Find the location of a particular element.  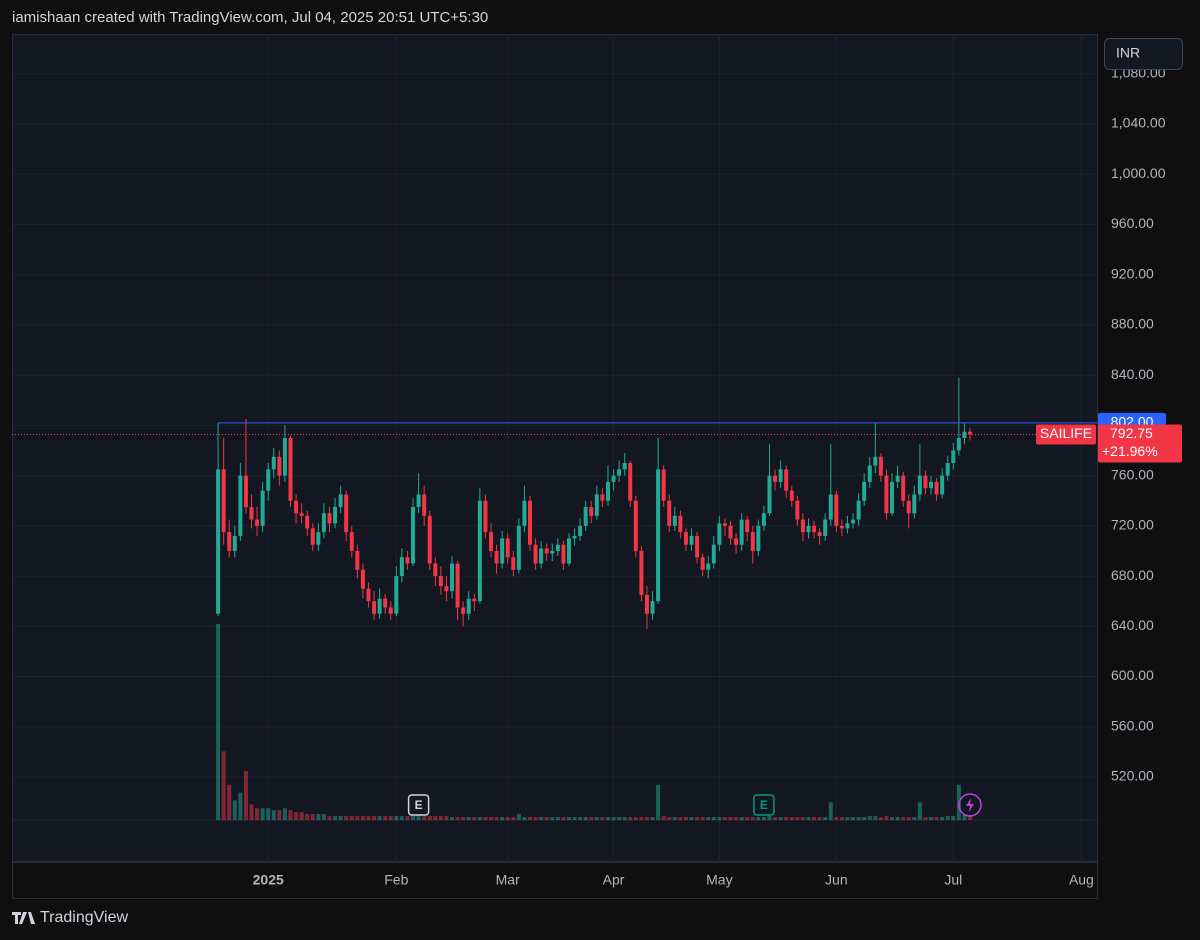

y-tick-label: 840.00 is located at coordinates (1132, 374).